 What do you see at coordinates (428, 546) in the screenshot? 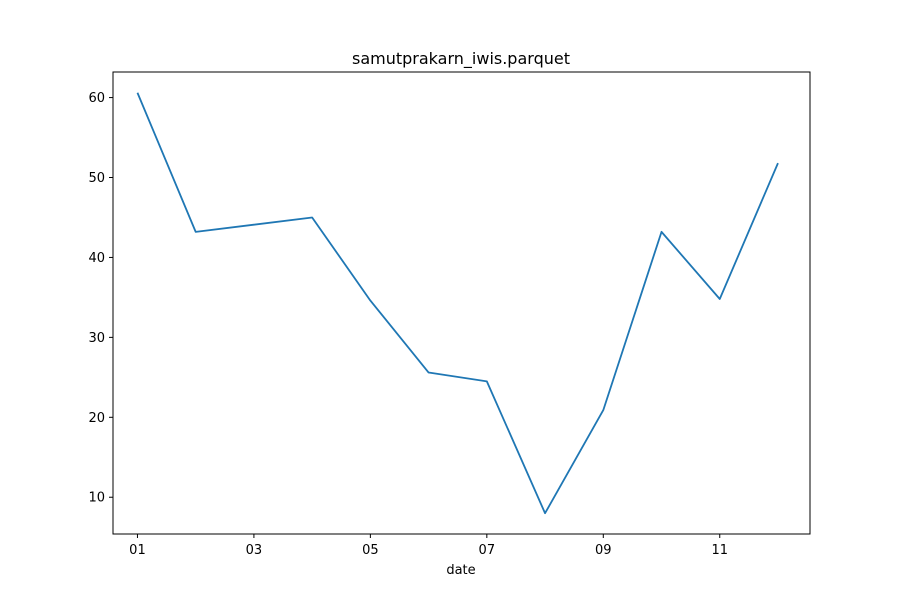
I see `x-axis: 01 03 05 07 09 11` at bounding box center [428, 546].